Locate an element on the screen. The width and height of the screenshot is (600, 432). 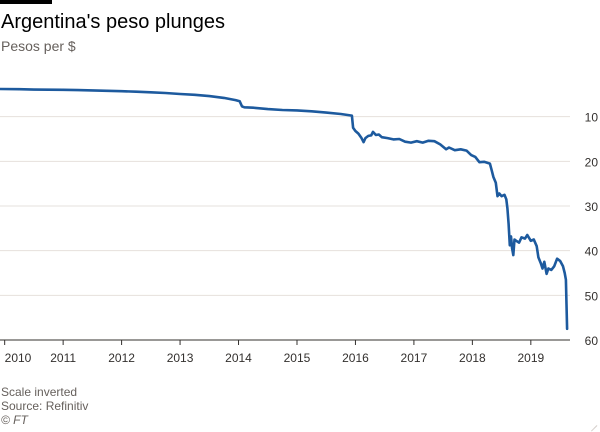
footnotes: Scale inverted Source: Refinitiv © FT is located at coordinates (44, 406).